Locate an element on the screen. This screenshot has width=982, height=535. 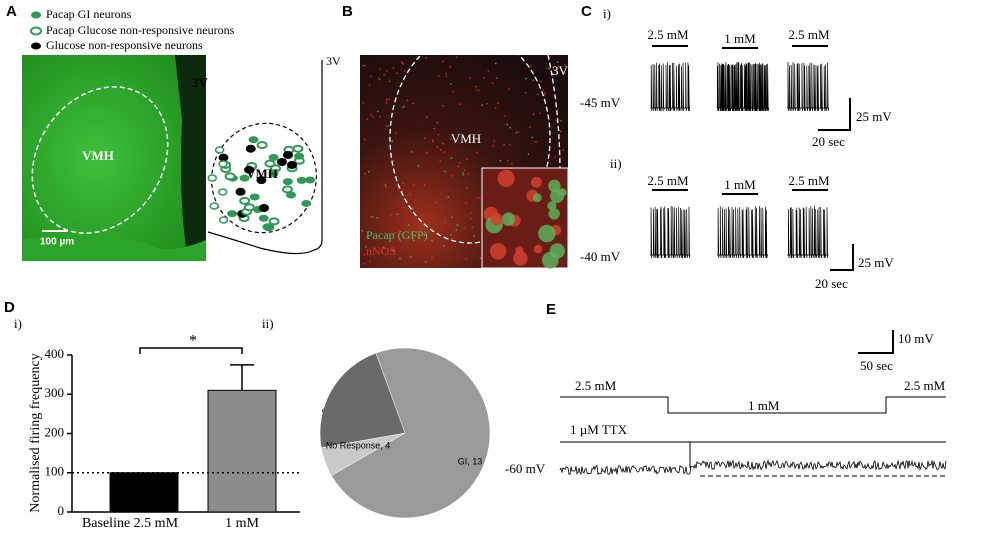
potential-label: -45 mV is located at coordinates (600, 102).